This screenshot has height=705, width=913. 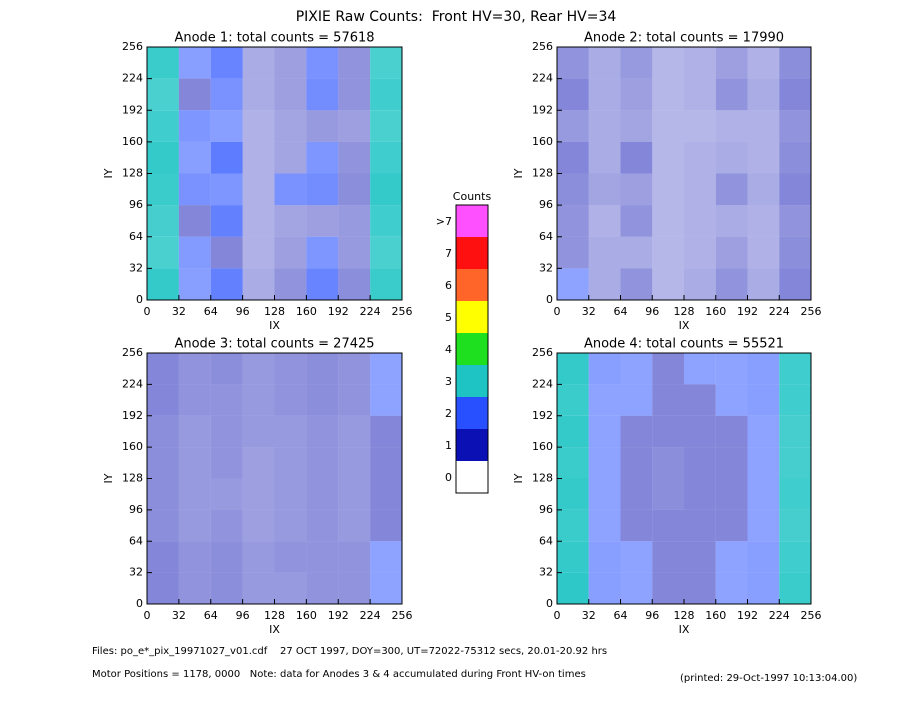 What do you see at coordinates (136, 540) in the screenshot?
I see `y-tick-label: 64` at bounding box center [136, 540].